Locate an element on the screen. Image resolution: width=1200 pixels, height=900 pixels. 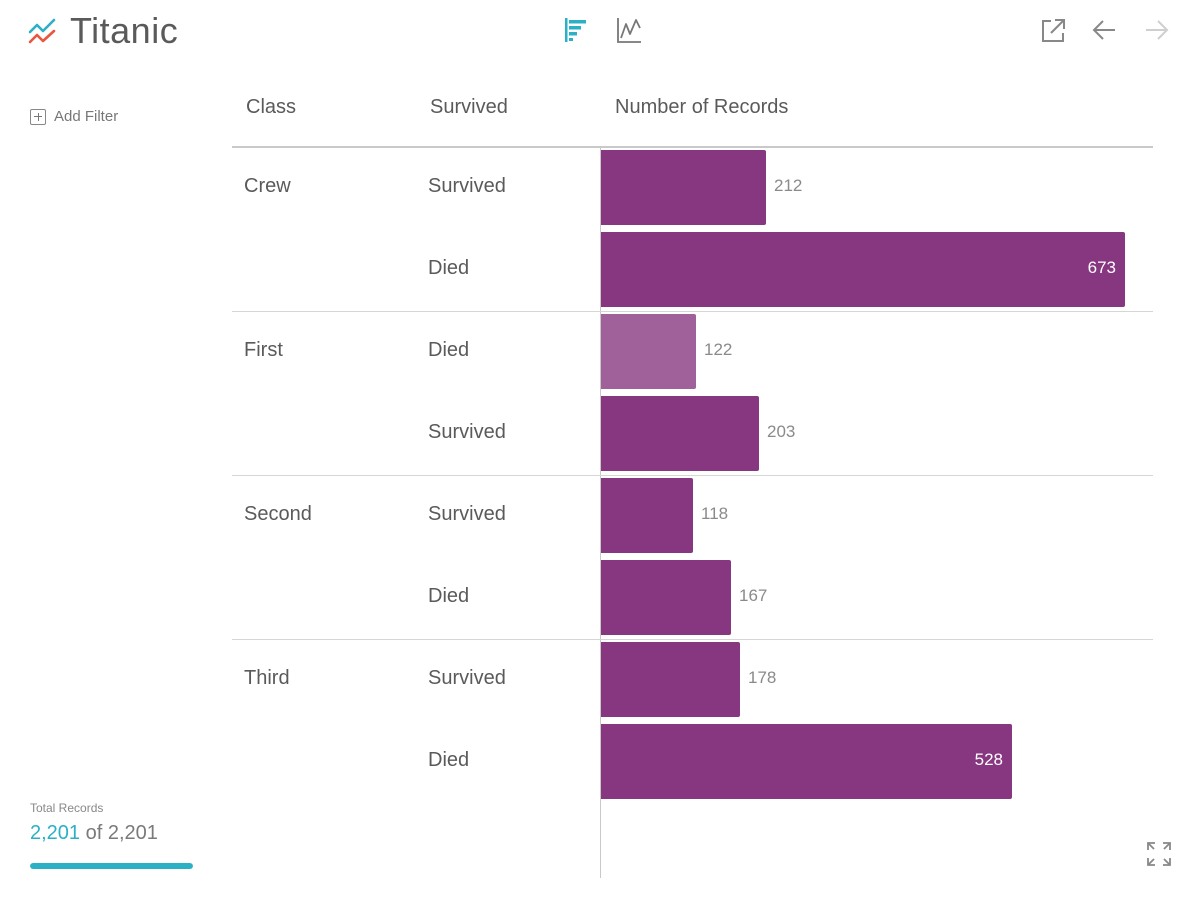
class-label: First is located at coordinates (263, 350).